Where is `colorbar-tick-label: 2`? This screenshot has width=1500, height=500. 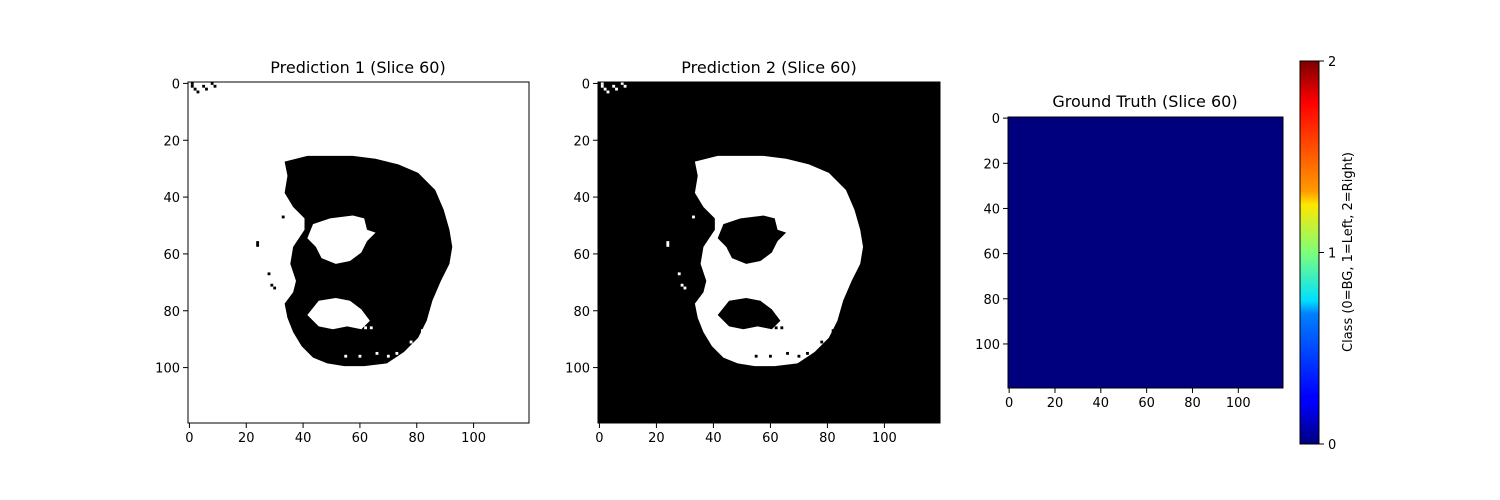
colorbar-tick-label: 2 is located at coordinates (1332, 62).